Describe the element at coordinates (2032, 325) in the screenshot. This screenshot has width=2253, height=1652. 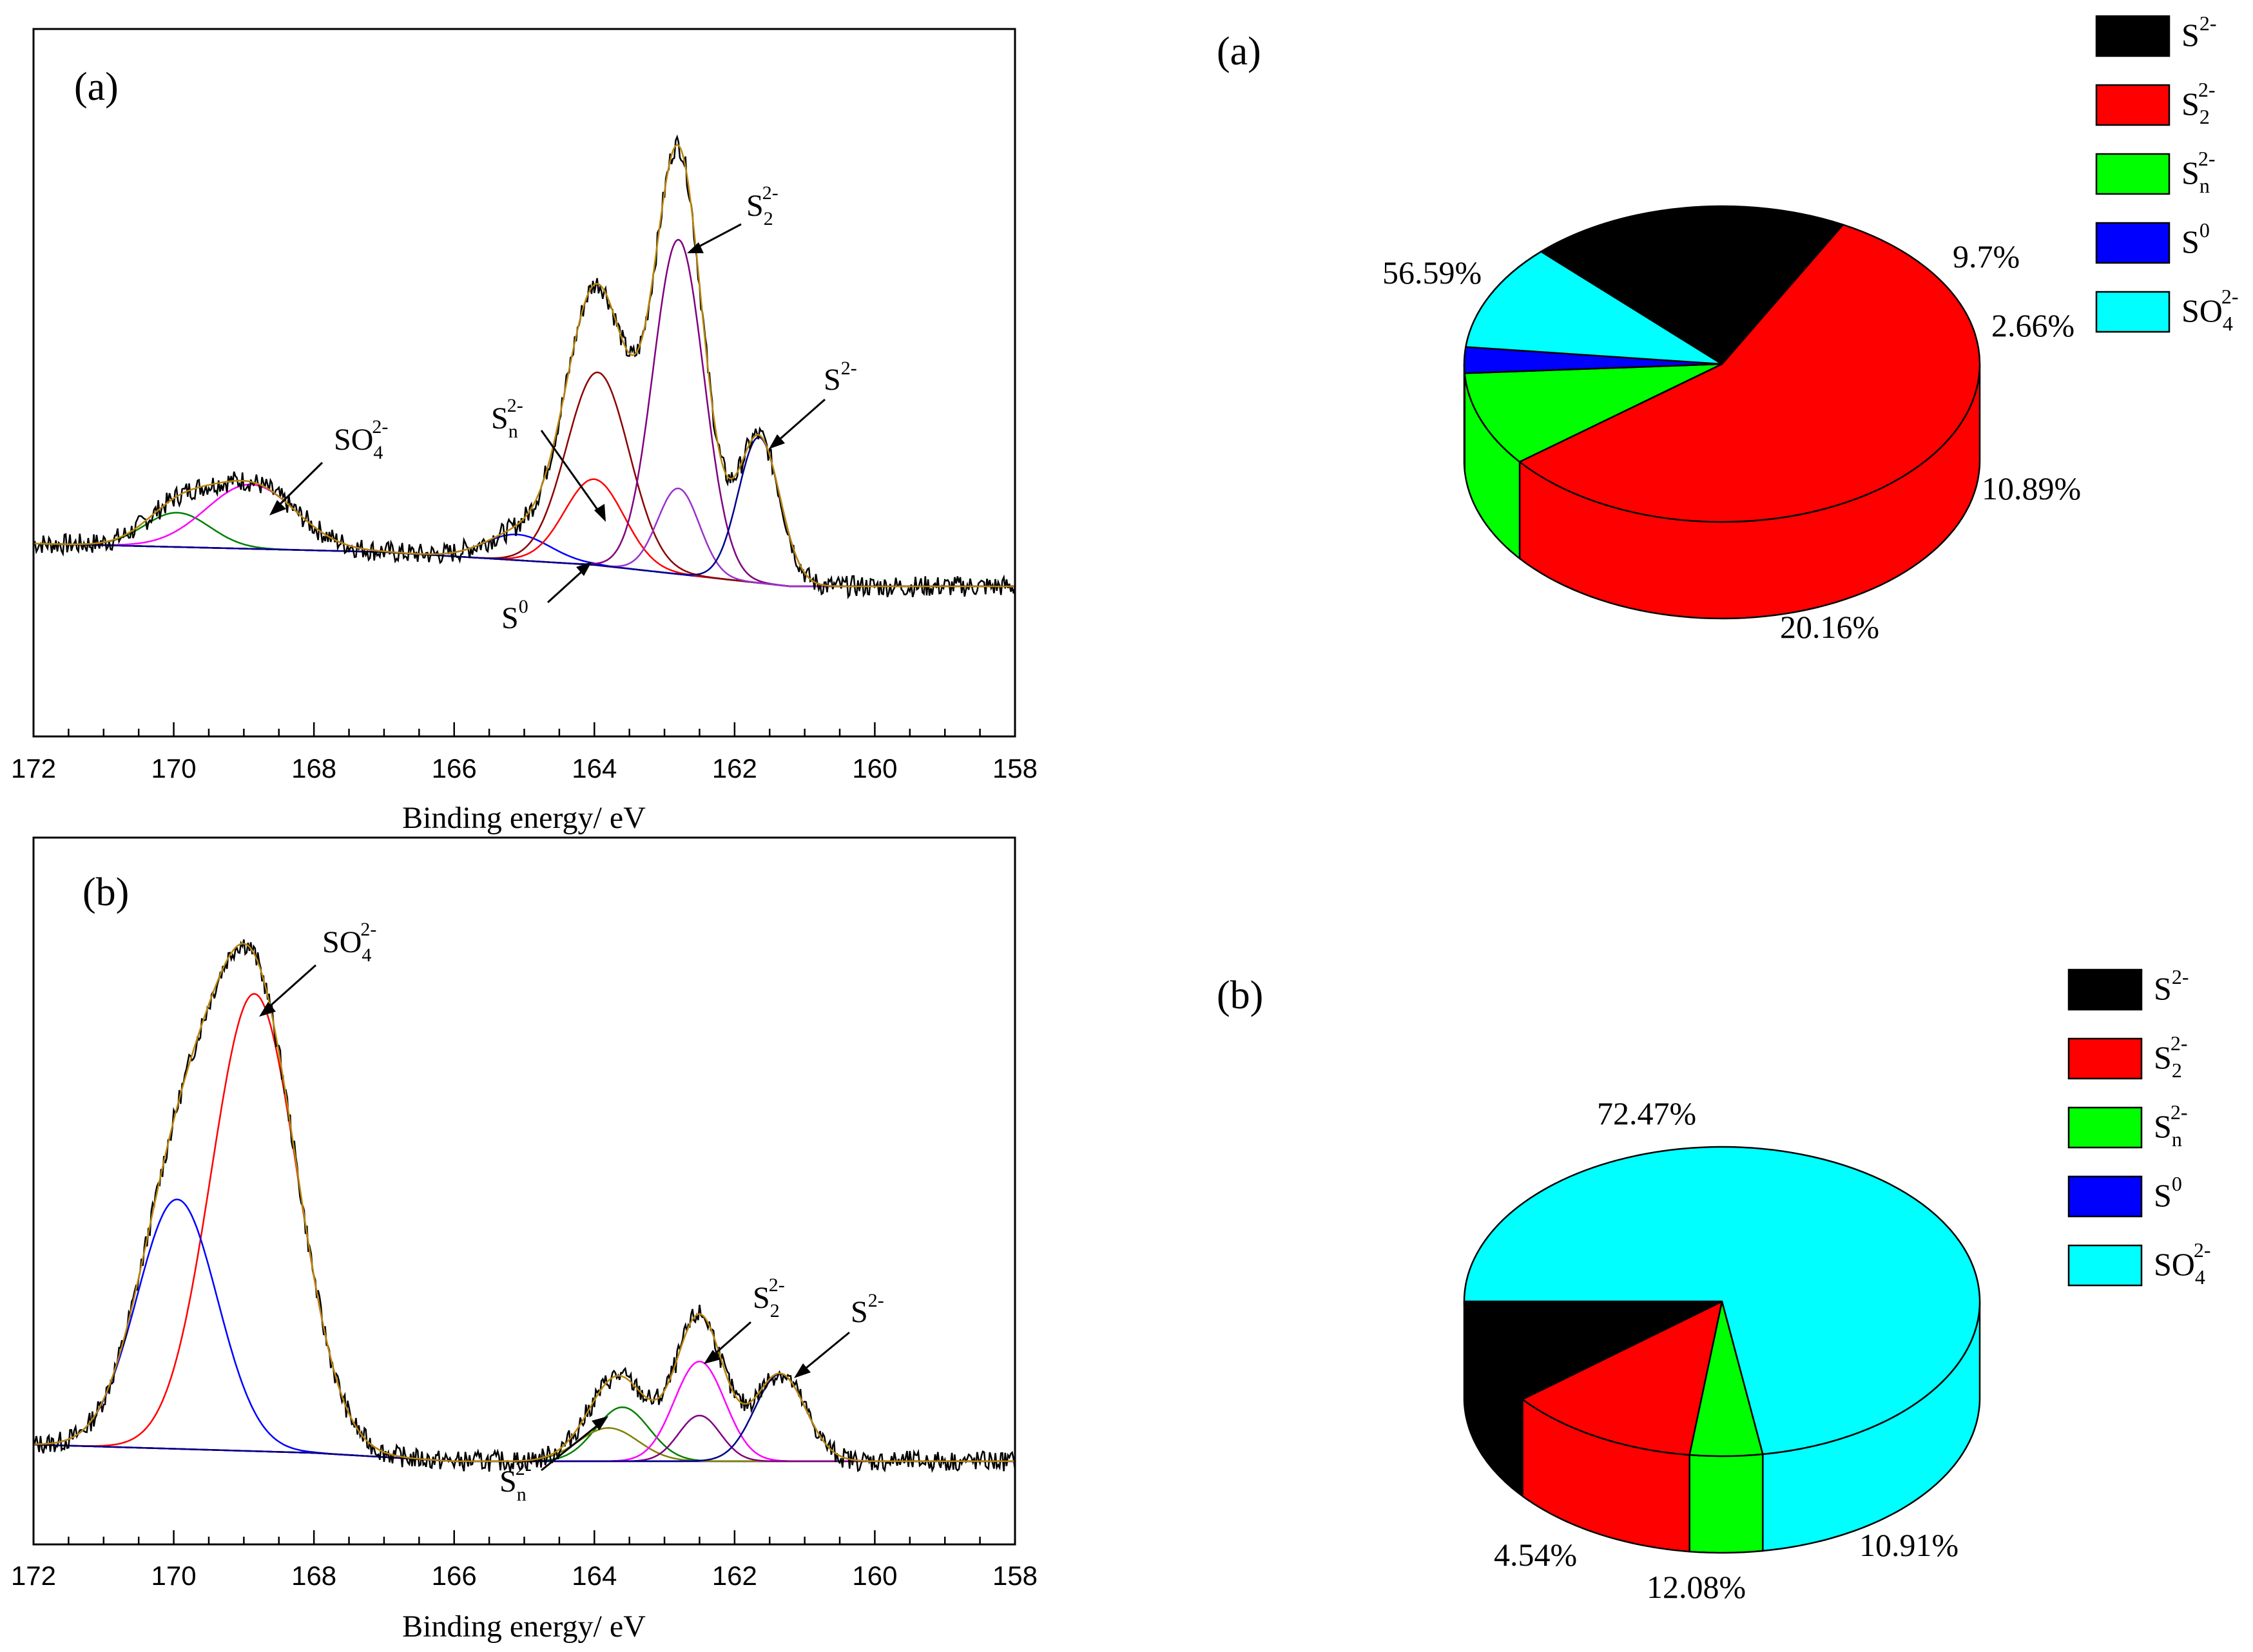
I see `slice-label-S0: 2.66%` at that location.